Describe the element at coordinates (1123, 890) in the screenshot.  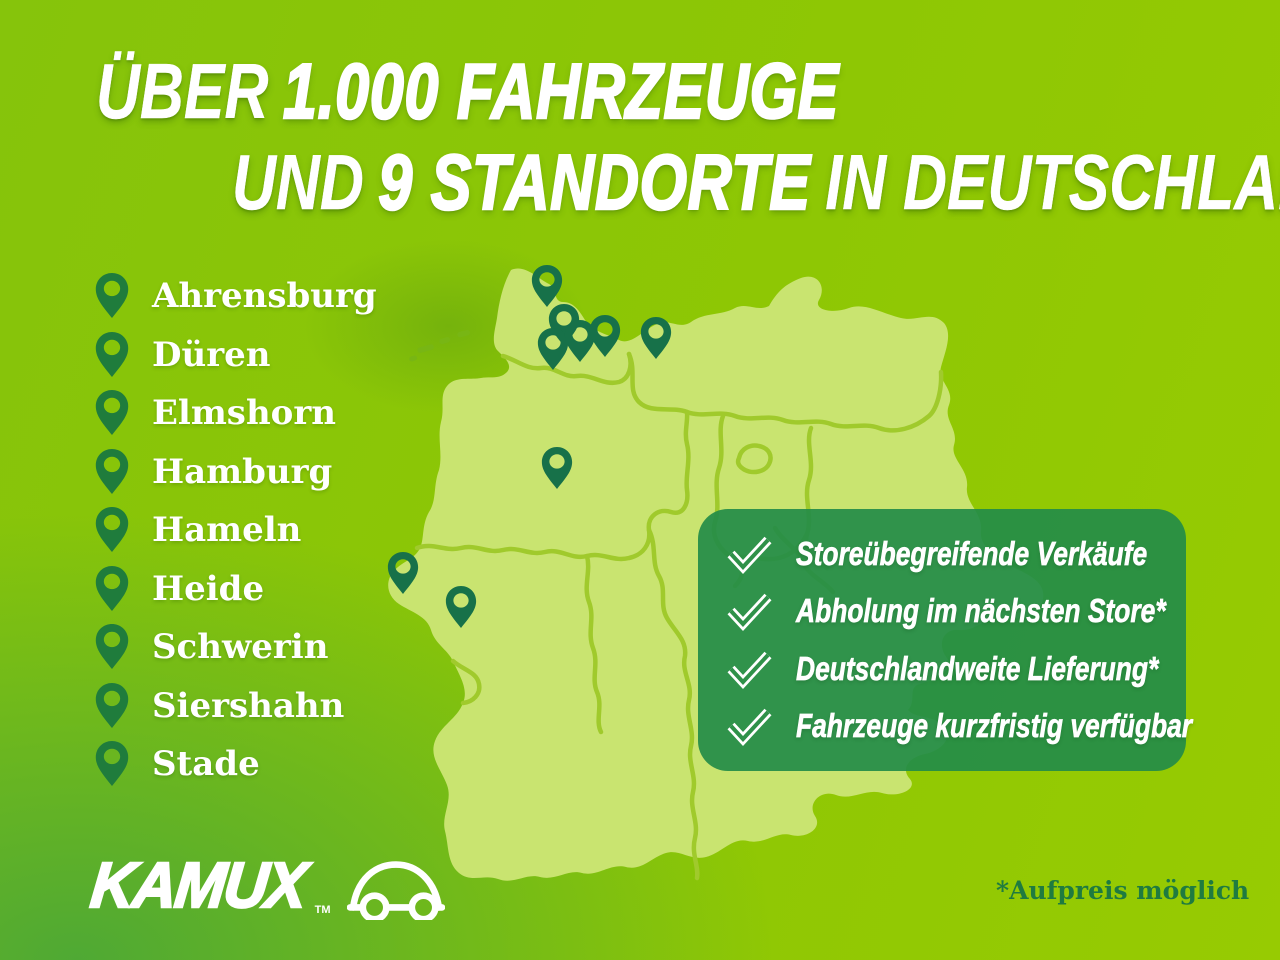
I see `footnote: *Aufpreis möglich` at that location.